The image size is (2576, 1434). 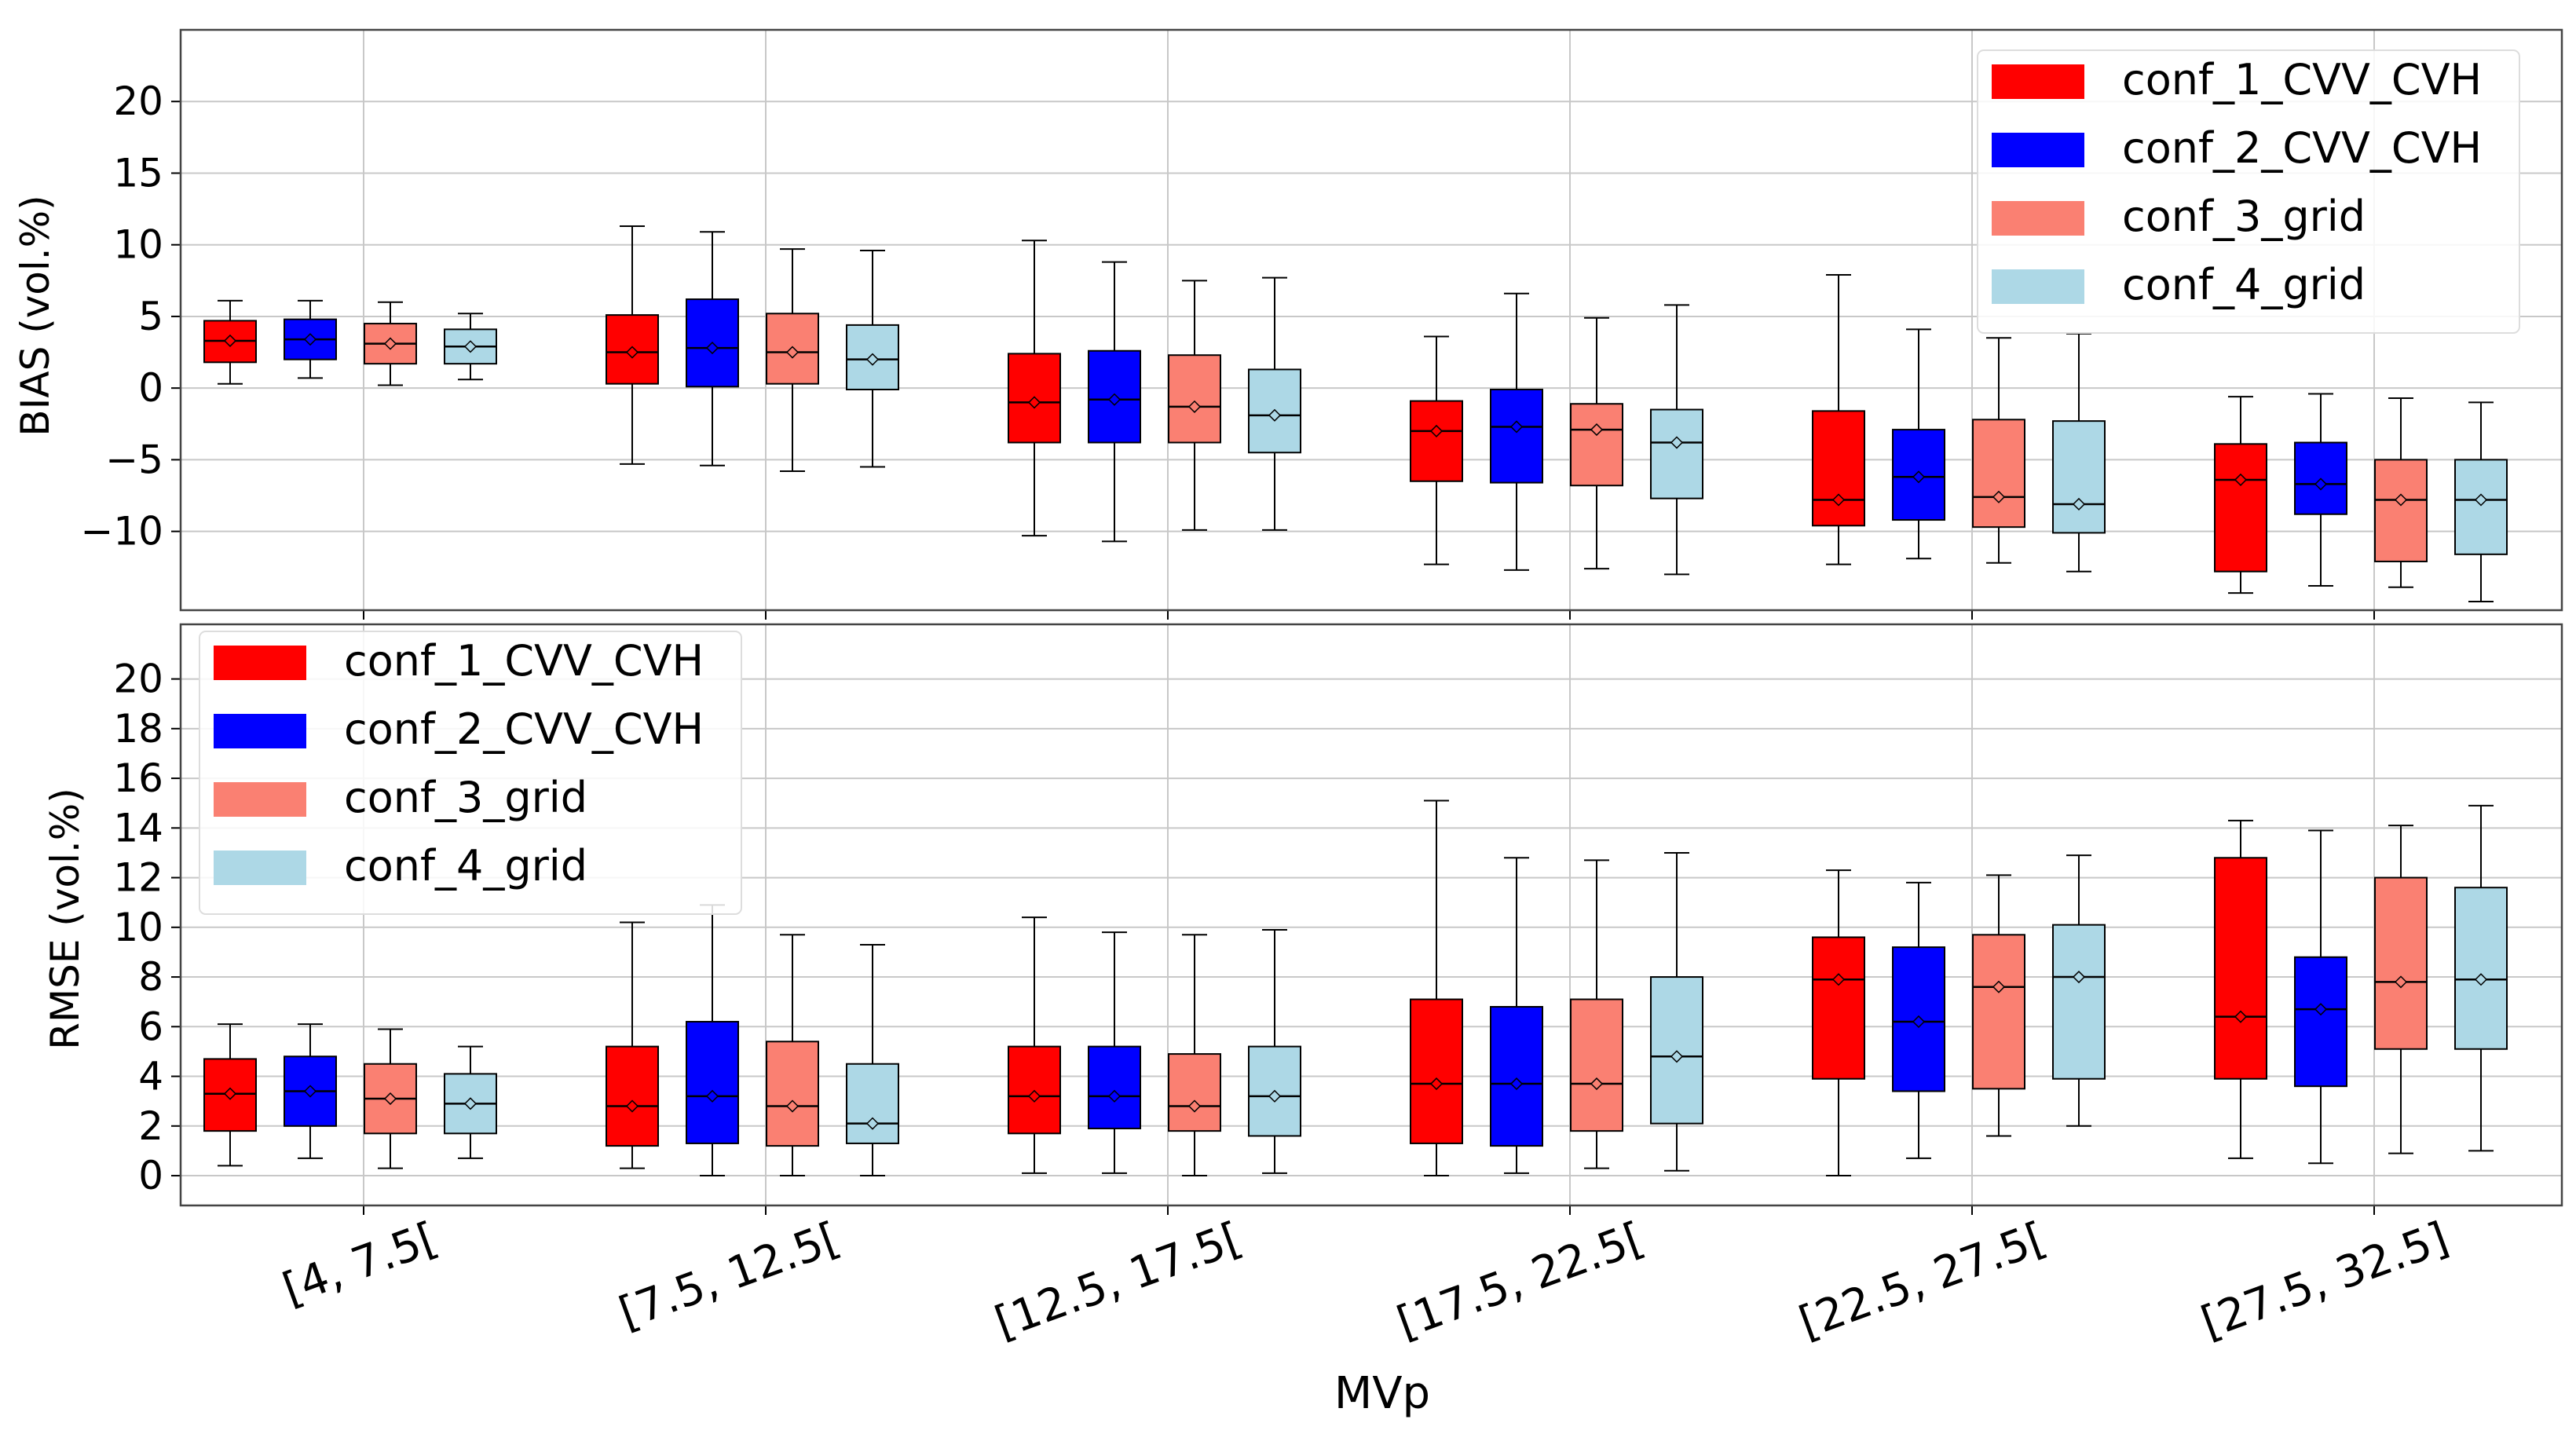 I want to click on x-tick-label: [7.5, 12.5[, so click(x=730, y=1276).